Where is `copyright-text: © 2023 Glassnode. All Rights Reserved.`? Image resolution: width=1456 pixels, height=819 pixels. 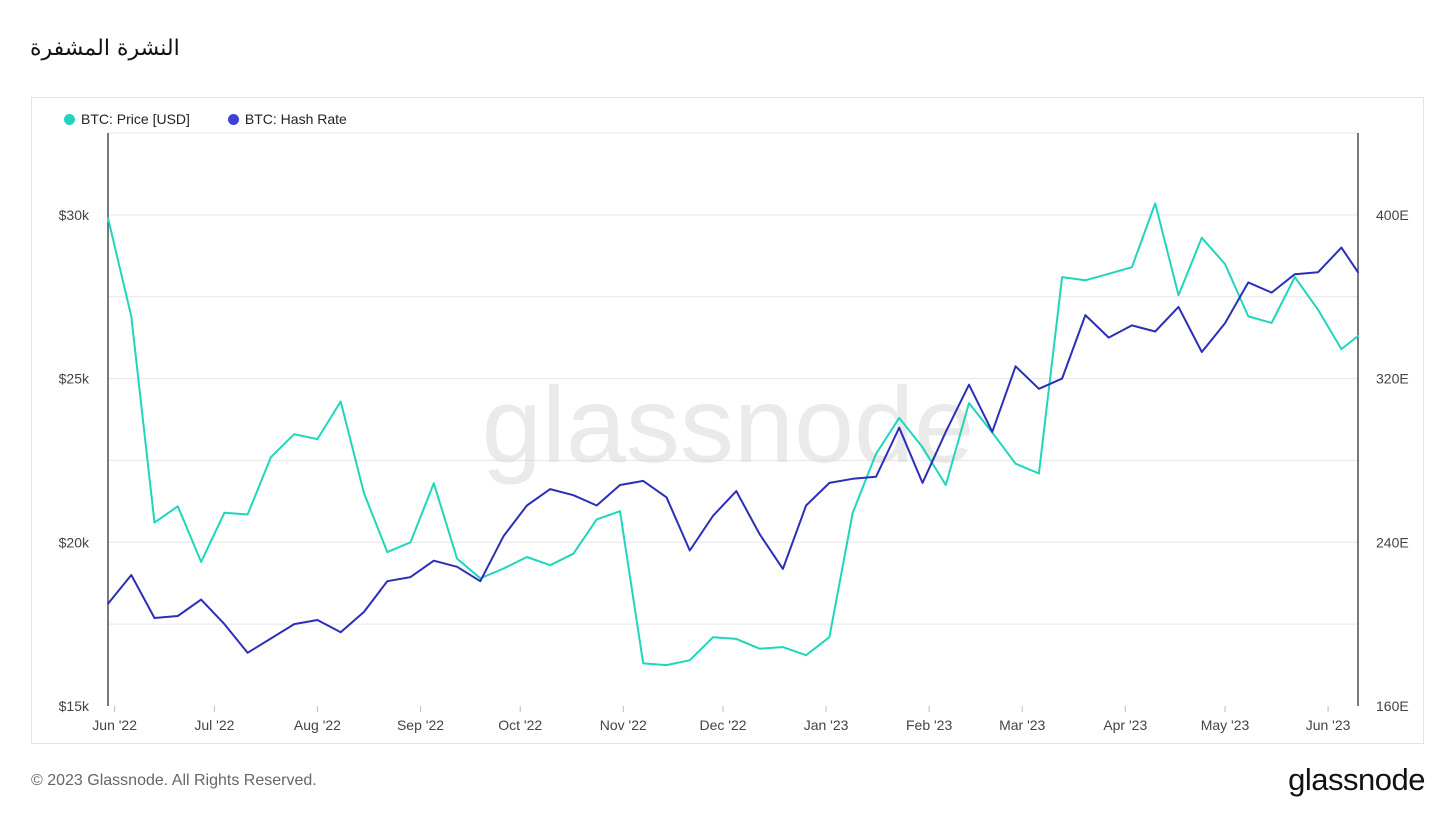 copyright-text: © 2023 Glassnode. All Rights Reserved. is located at coordinates (174, 780).